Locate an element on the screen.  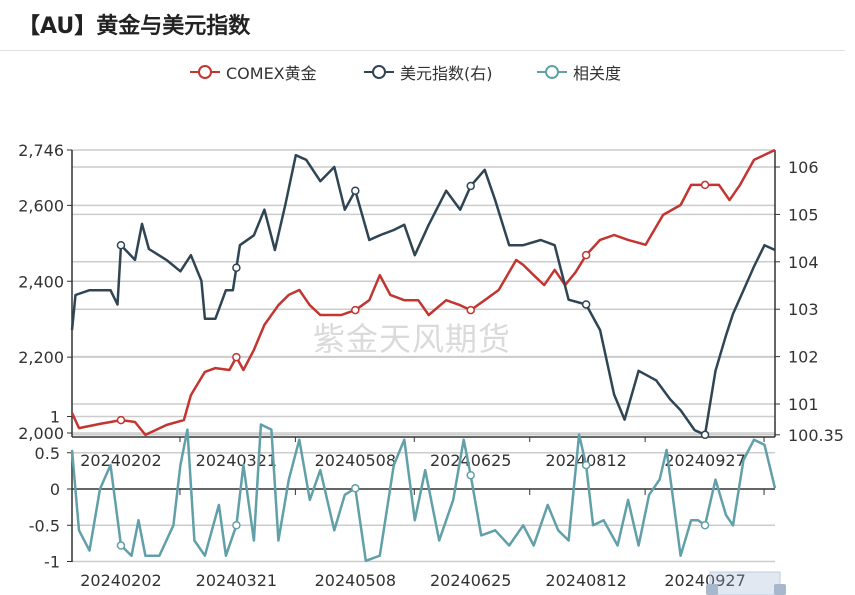
legend-label: 美元指数(右) is located at coordinates (446, 73).